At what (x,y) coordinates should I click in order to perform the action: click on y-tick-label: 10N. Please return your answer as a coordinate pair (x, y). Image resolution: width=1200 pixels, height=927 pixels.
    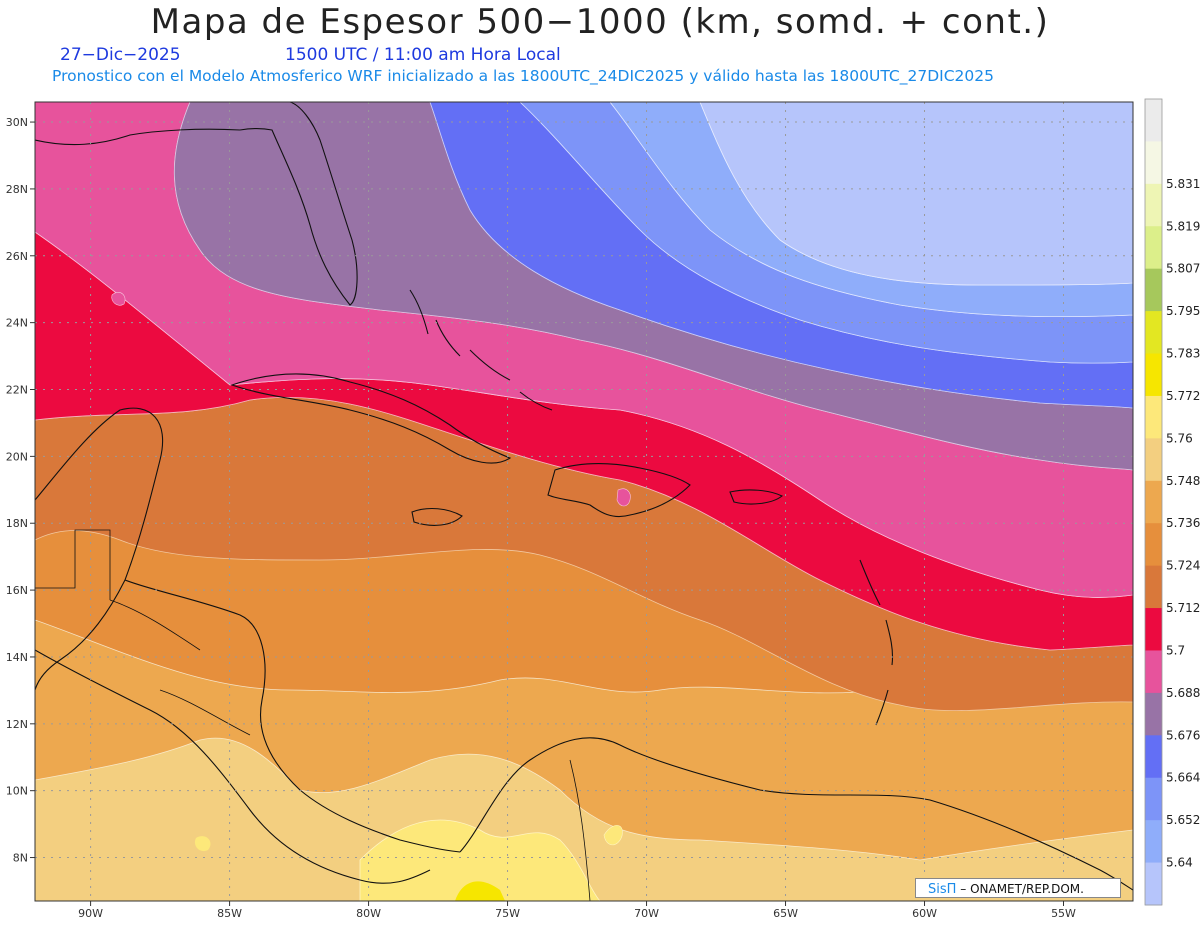
    Looking at the image, I should click on (17, 791).